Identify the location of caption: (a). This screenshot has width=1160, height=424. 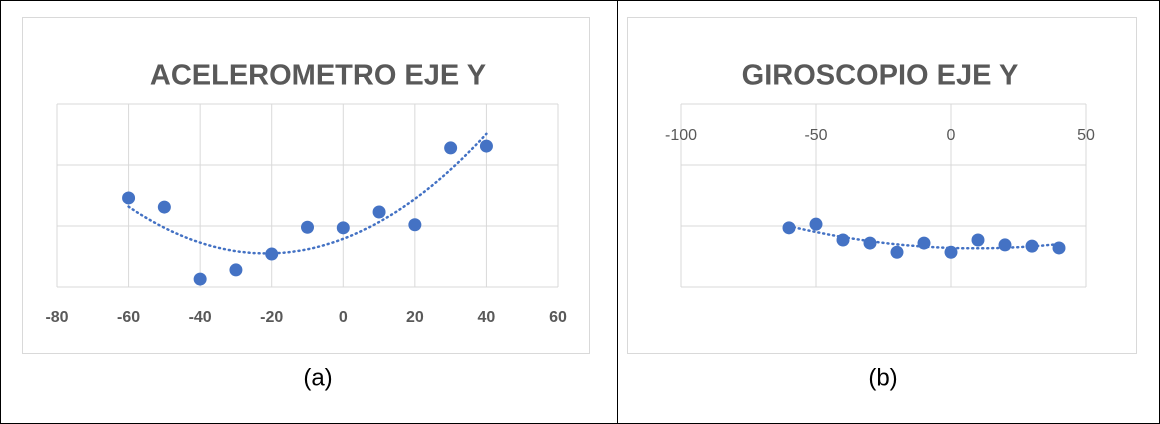
(317, 377).